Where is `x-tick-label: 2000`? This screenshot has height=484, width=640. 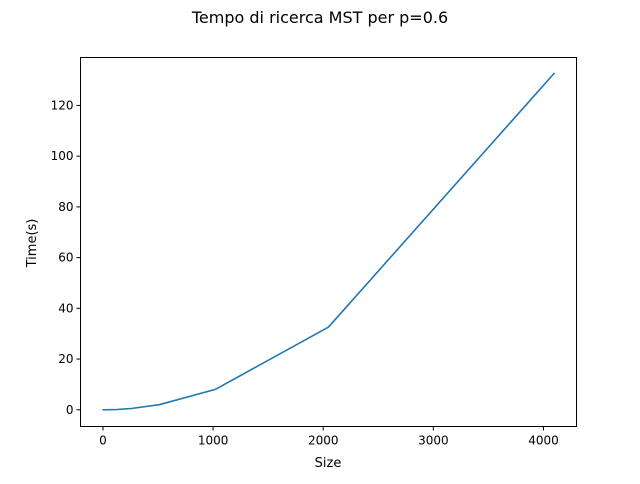
x-tick-label: 2000 is located at coordinates (323, 441).